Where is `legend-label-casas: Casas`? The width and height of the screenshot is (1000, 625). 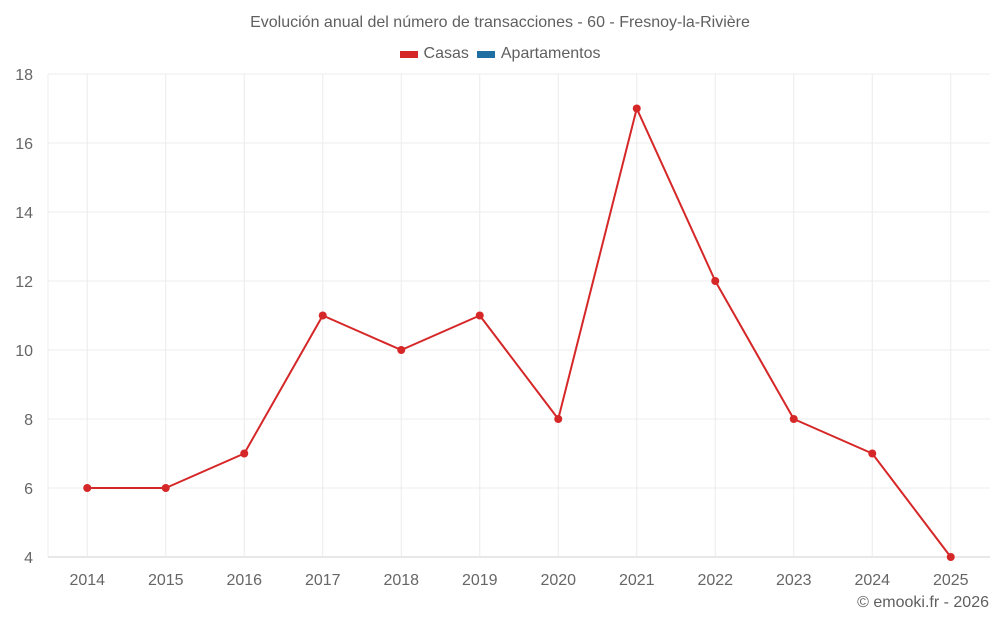
legend-label-casas: Casas is located at coordinates (446, 53).